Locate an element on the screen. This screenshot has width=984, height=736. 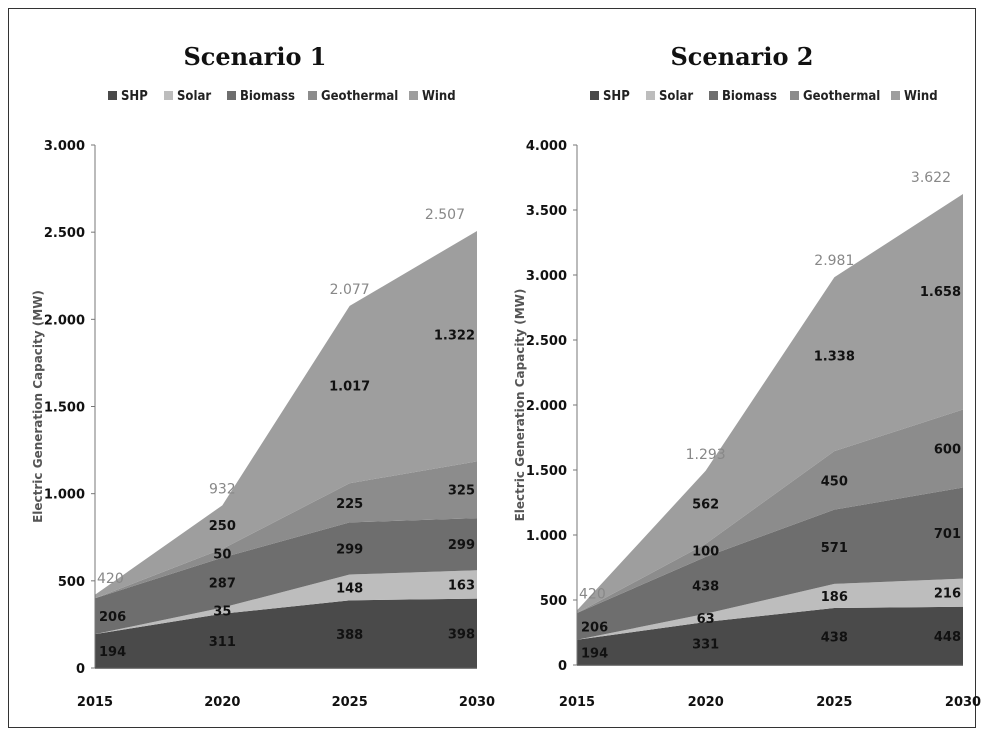
data-label-wind: 1.338 is located at coordinates (834, 356).